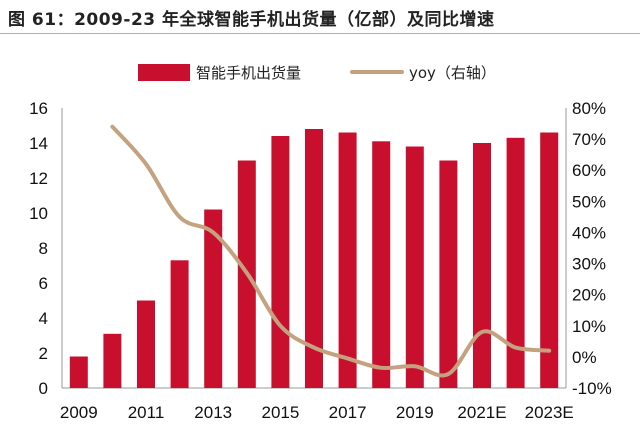  What do you see at coordinates (549, 412) in the screenshot?
I see `x-tick-label: 2023E` at bounding box center [549, 412].